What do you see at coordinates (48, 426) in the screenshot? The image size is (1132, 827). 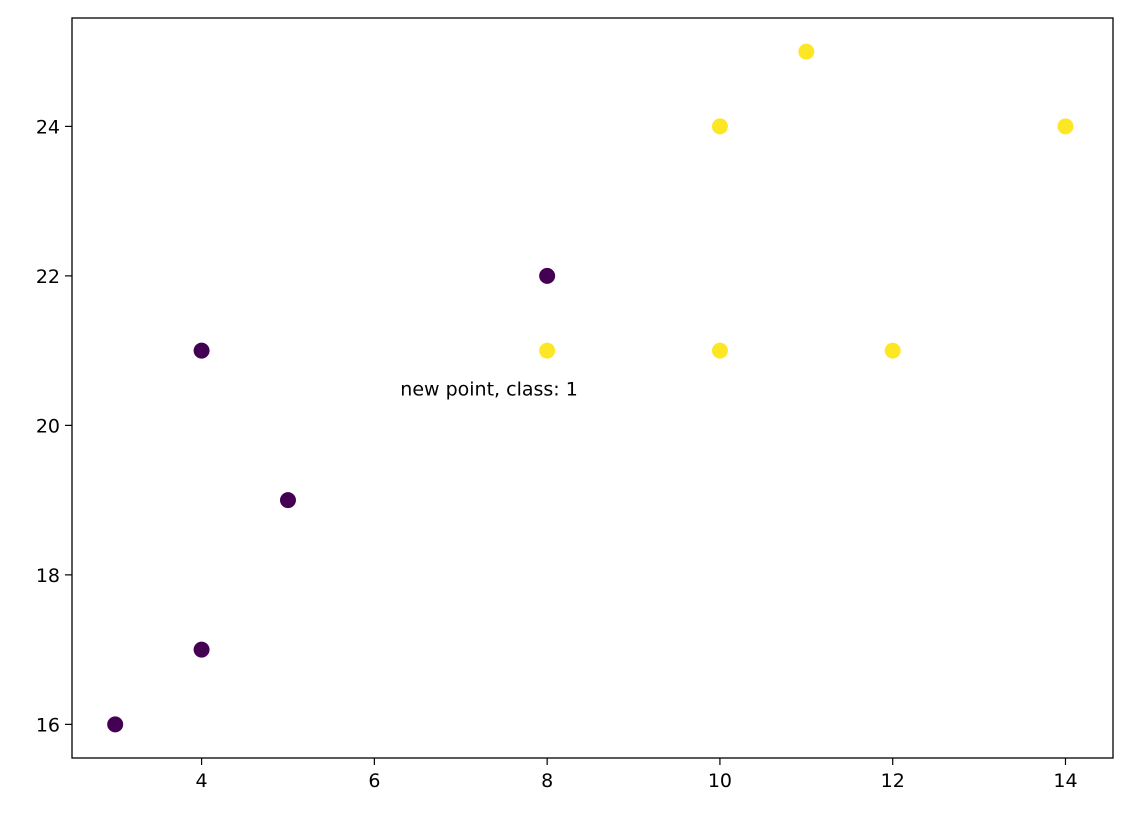 I see `y-tick-label: 20` at bounding box center [48, 426].